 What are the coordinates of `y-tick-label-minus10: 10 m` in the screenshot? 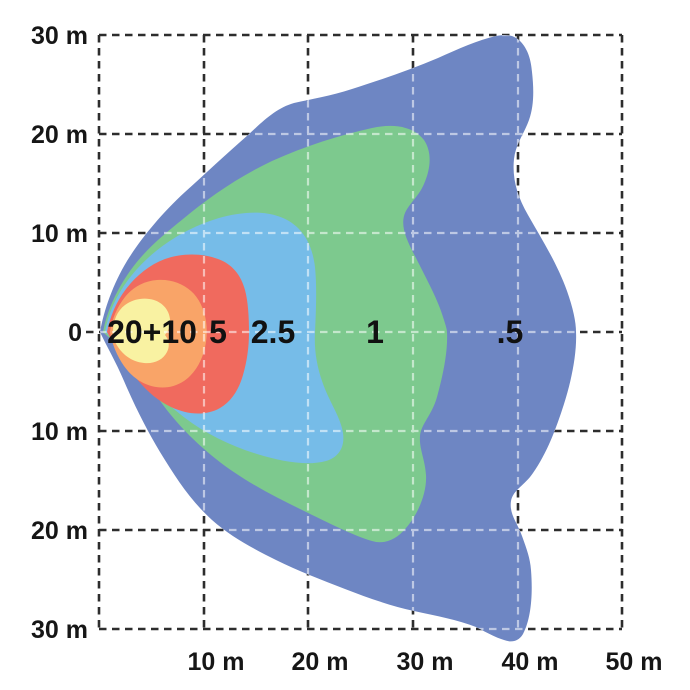 It's located at (59, 432).